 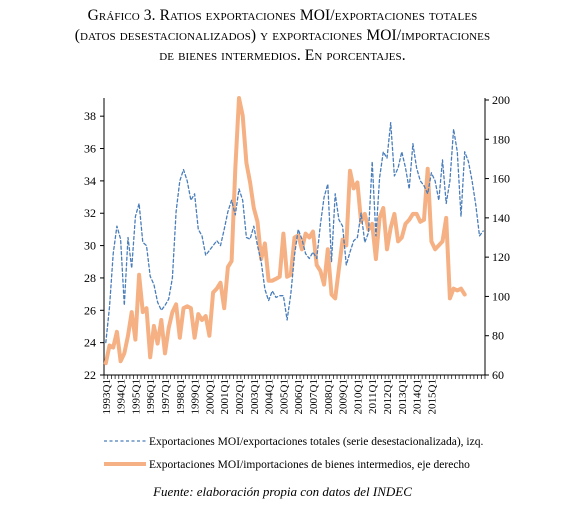 What do you see at coordinates (240, 396) in the screenshot?
I see `x-tick-label: 2002Q1` at bounding box center [240, 396].